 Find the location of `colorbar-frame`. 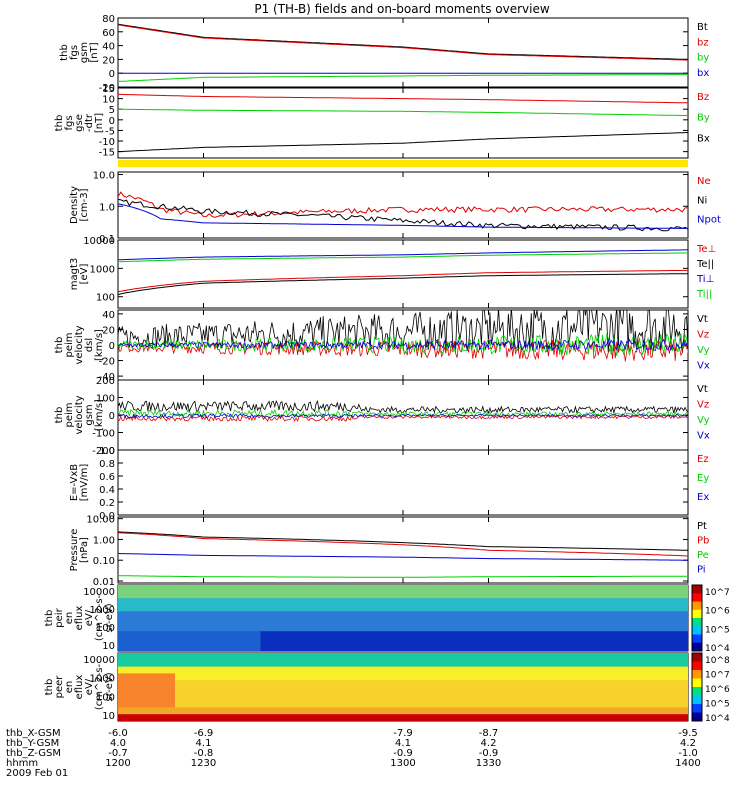

colorbar-frame is located at coordinates (697, 687).